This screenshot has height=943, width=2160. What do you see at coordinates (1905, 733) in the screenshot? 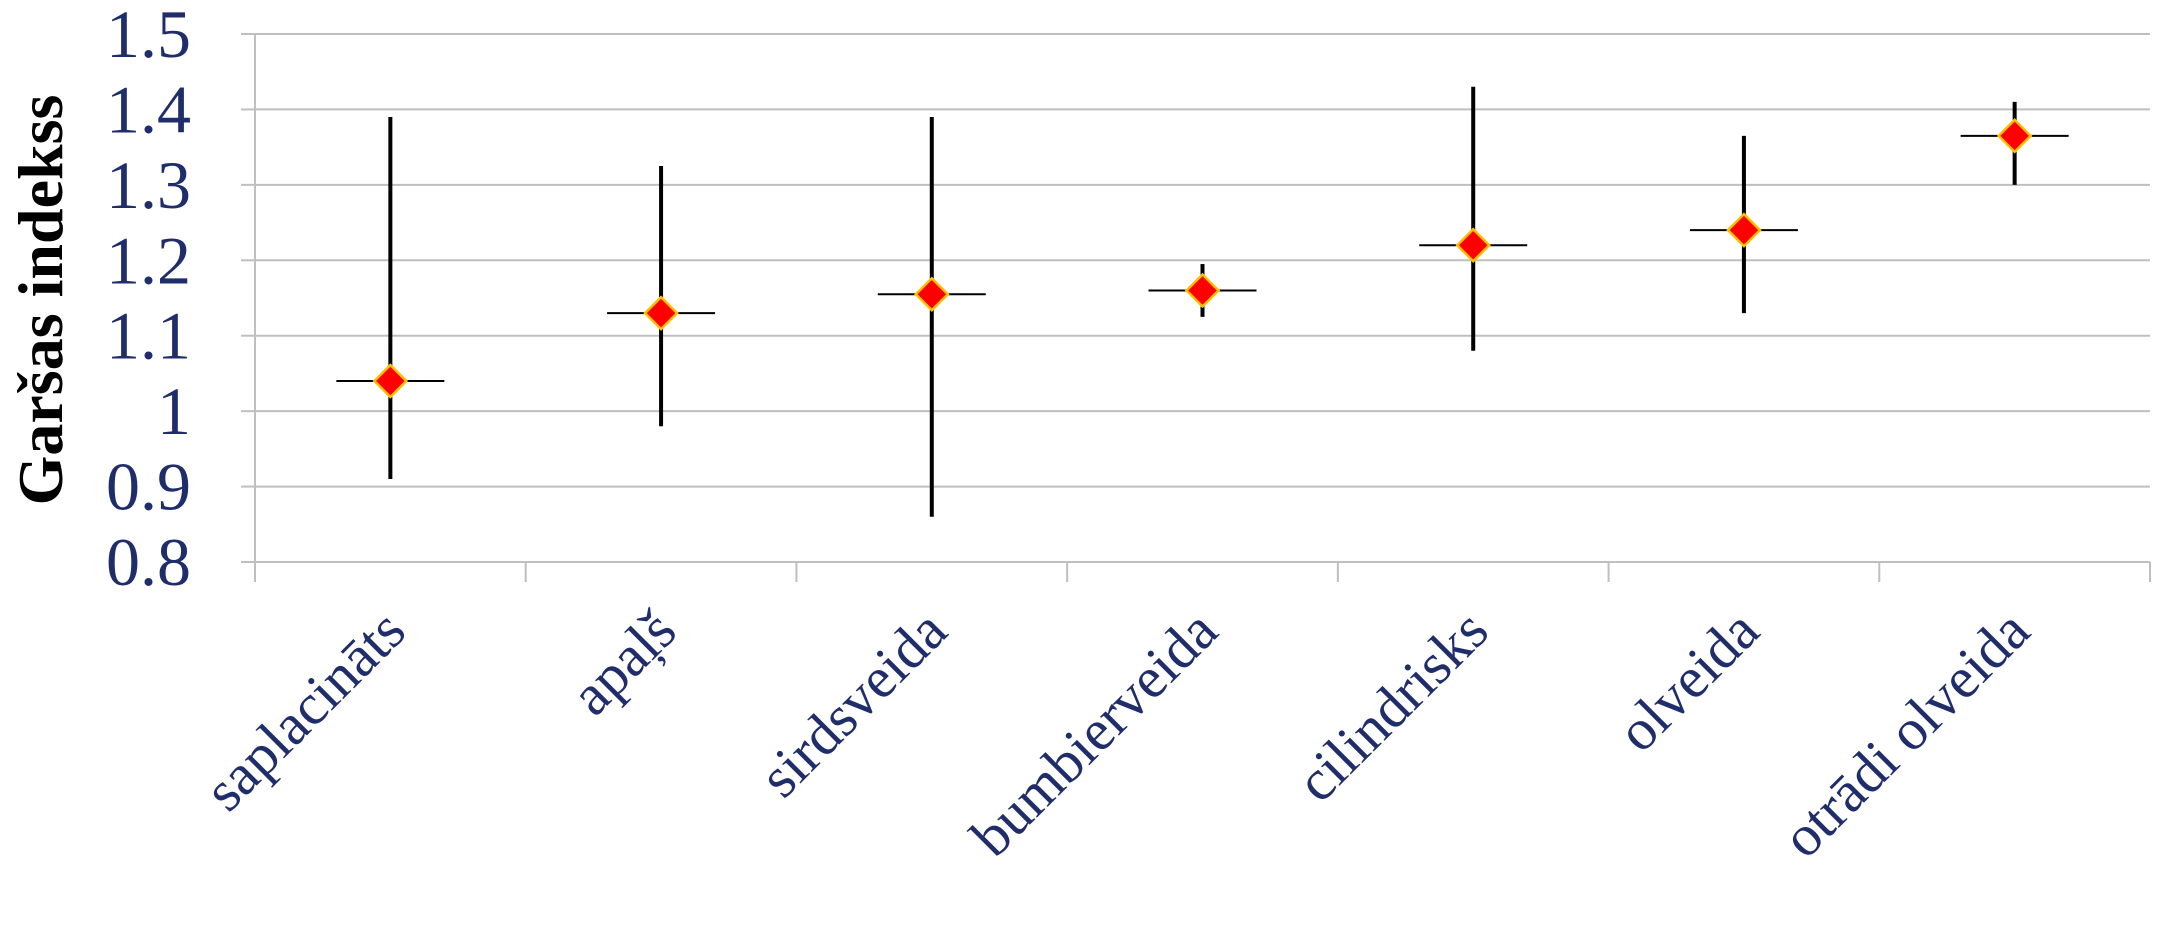
I see `x-tick-label: otrādi olveida` at bounding box center [1905, 733].